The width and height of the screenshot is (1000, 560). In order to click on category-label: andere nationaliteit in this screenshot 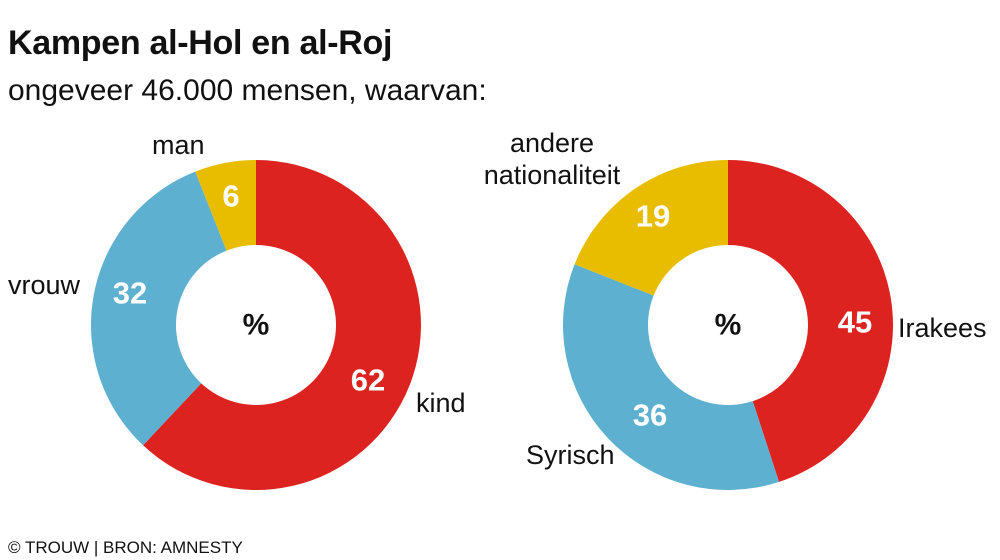, I will do `click(552, 159)`.